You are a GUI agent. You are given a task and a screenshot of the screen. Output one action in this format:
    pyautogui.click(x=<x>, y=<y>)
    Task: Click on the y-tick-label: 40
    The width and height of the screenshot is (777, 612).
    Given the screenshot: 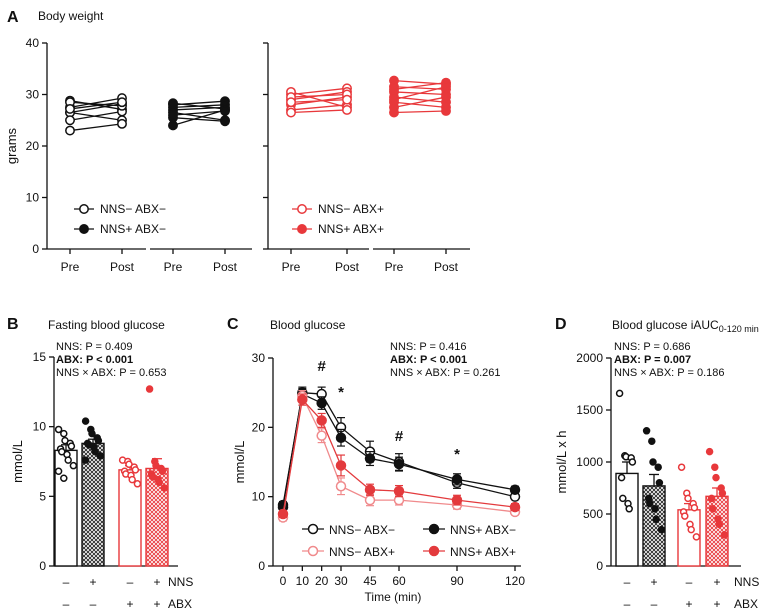 What is the action you would take?
    pyautogui.click(x=33, y=43)
    